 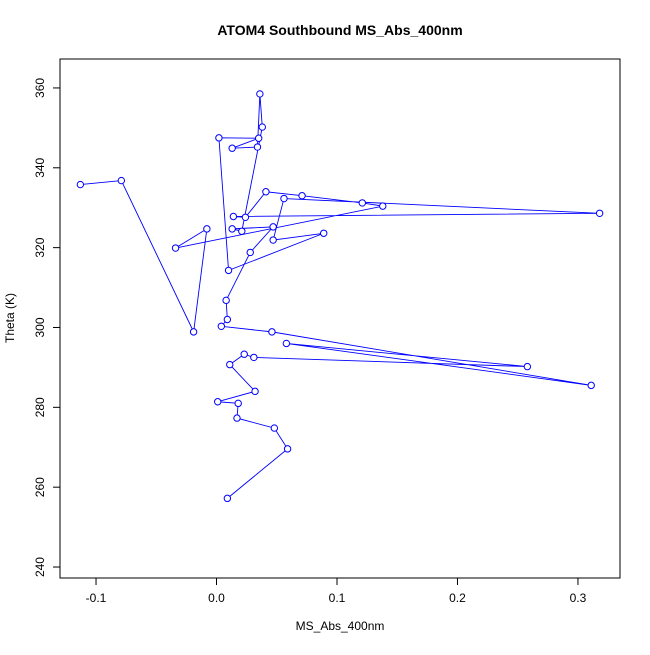 I want to click on y-tick-label: 240, so click(x=40, y=567).